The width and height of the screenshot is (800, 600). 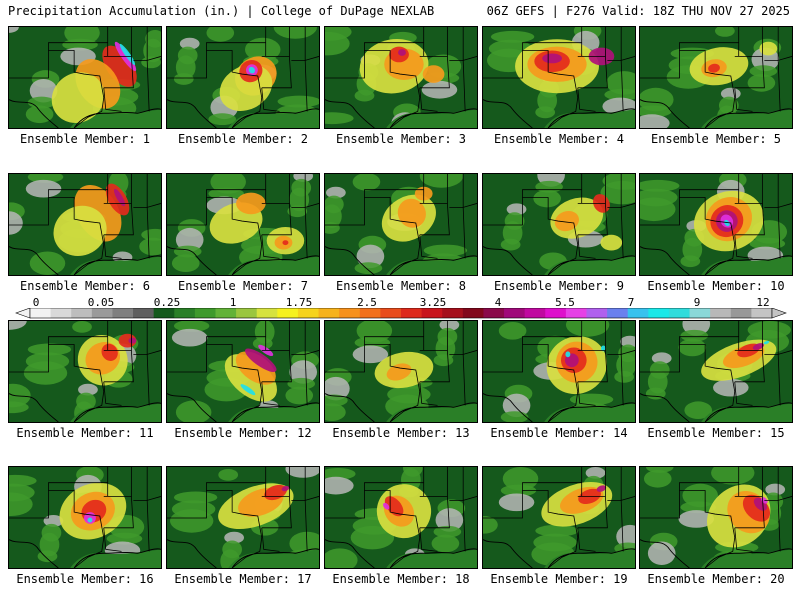 I want to click on ensemble-member-panel: Ensemble Member: 13, so click(x=401, y=380).